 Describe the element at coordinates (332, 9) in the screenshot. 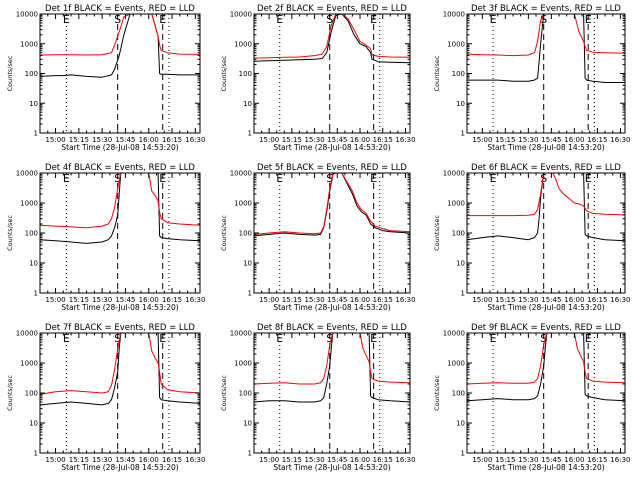

I see `panel-title: Det 2f BLACK = Events, RED = LLD` at that location.